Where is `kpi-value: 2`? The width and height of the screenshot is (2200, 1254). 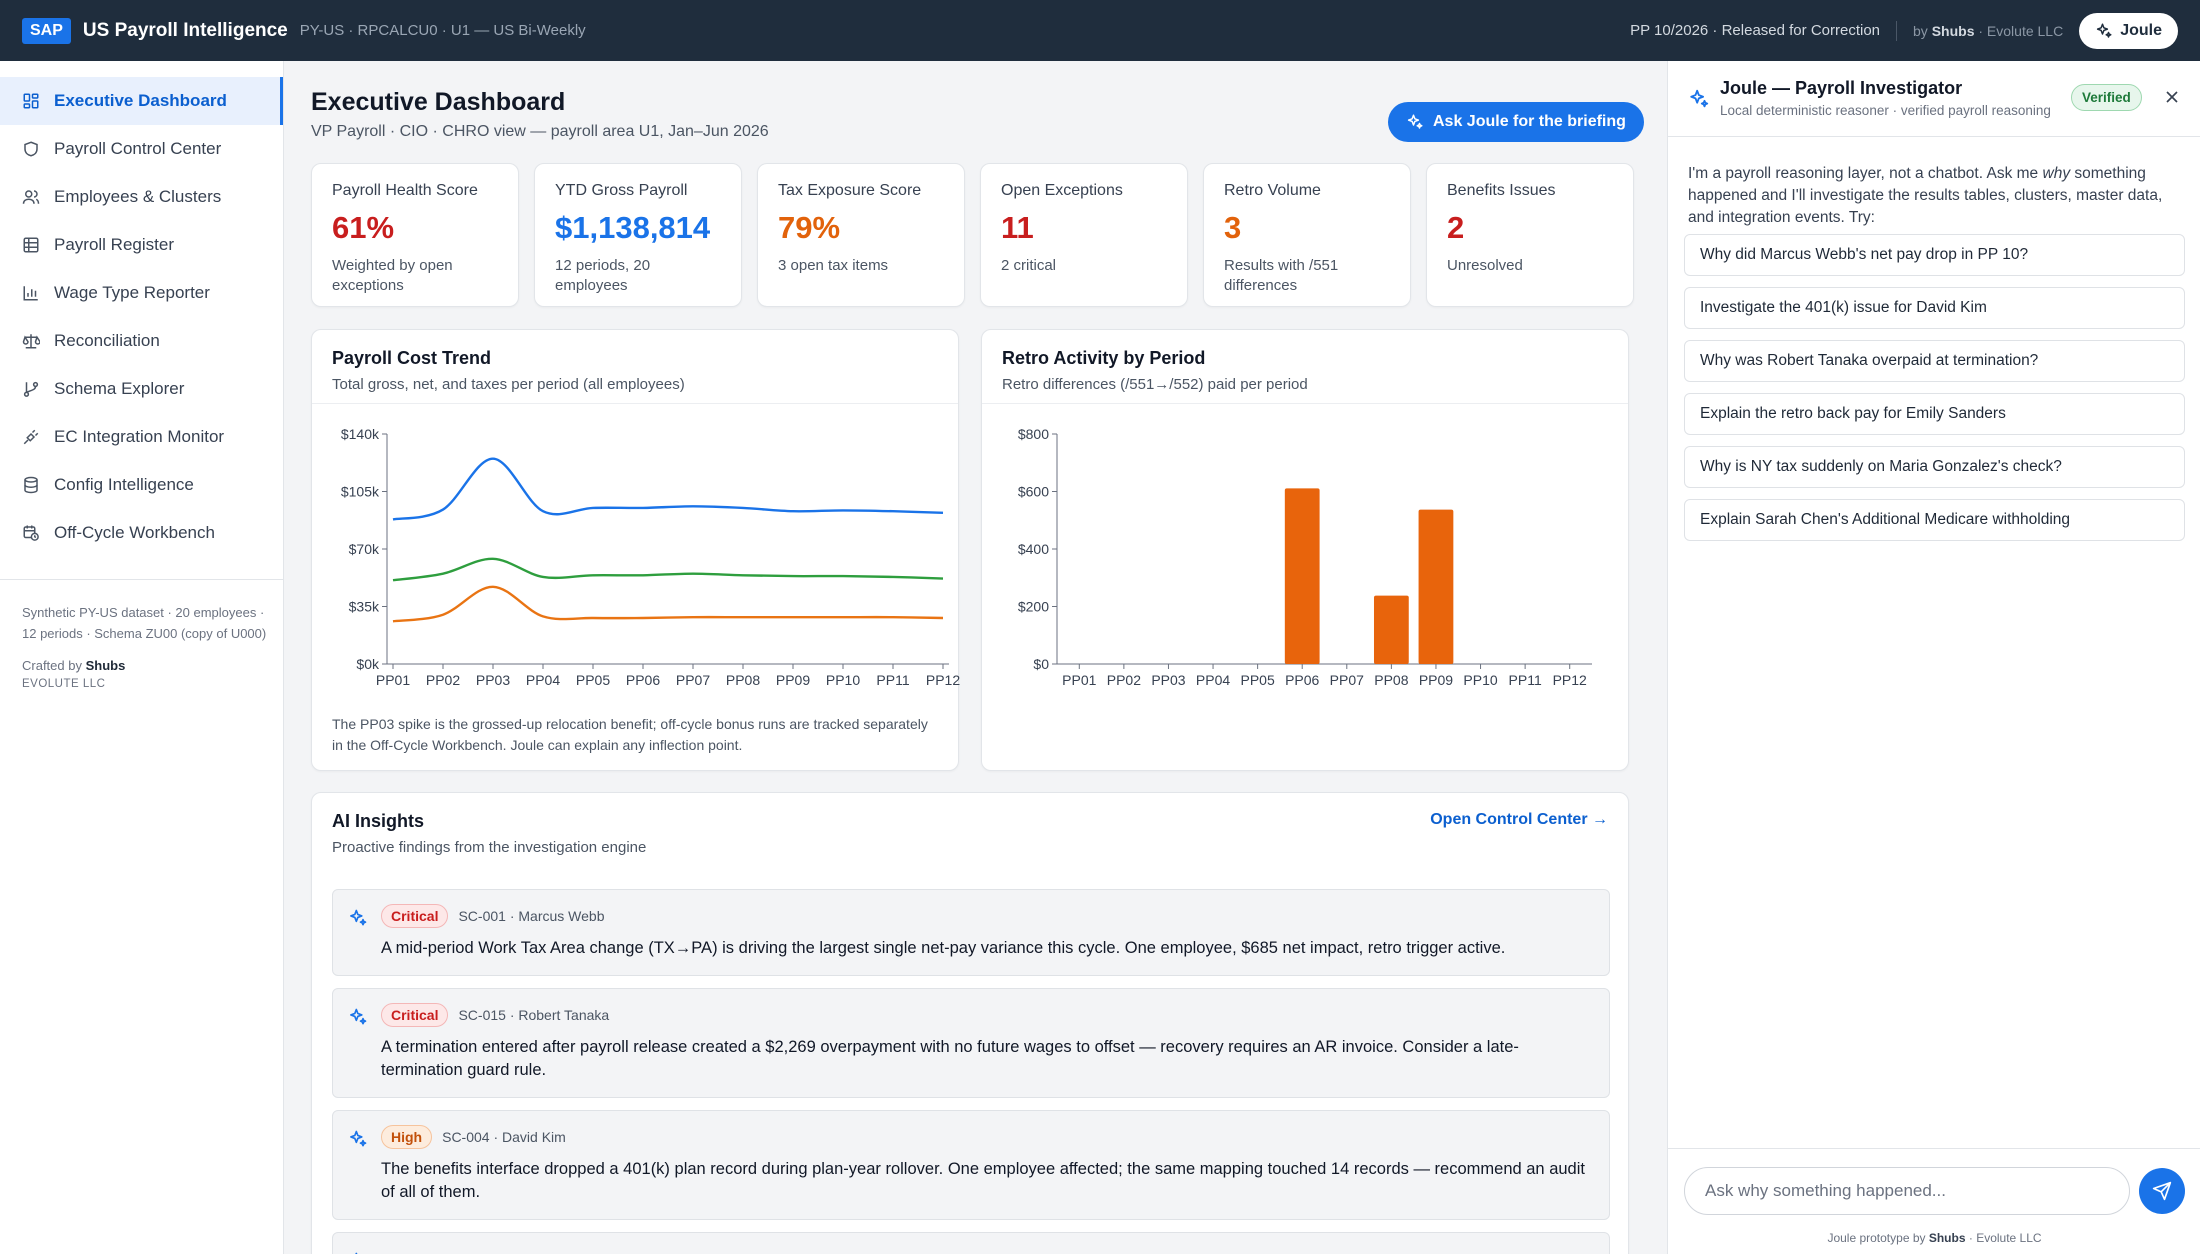 kpi-value: 2 is located at coordinates (1456, 227).